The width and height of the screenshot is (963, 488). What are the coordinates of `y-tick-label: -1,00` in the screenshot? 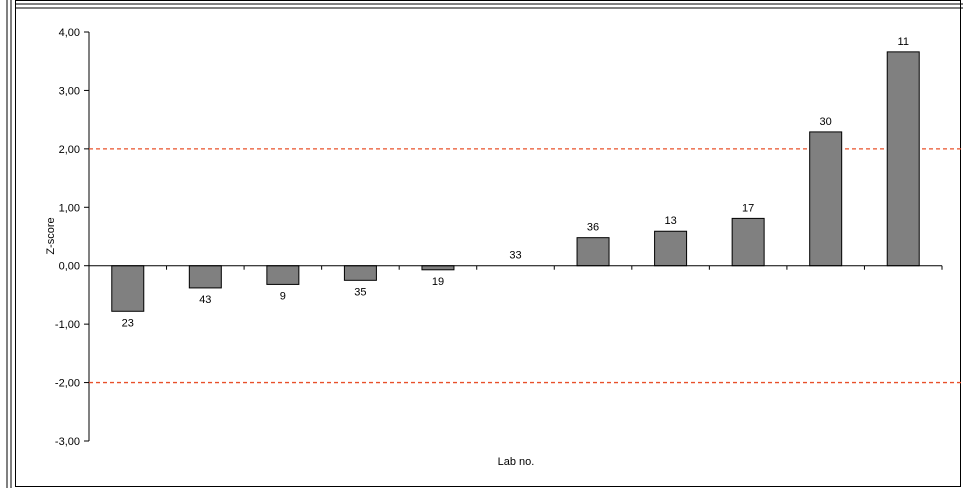 It's located at (67, 325).